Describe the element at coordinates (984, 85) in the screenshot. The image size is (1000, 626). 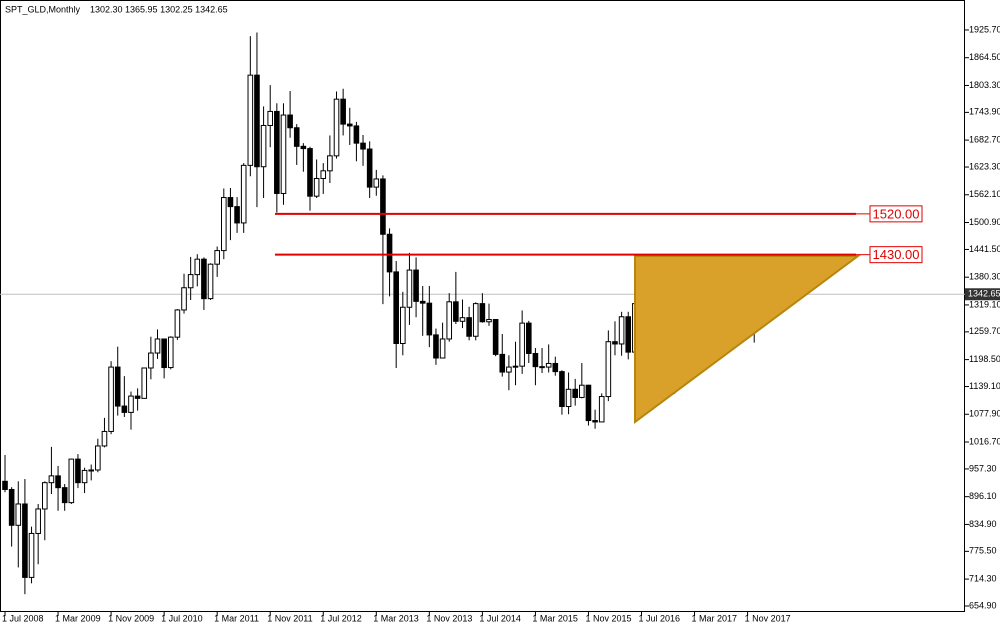
I see `y-tick-label: 1803.30` at that location.